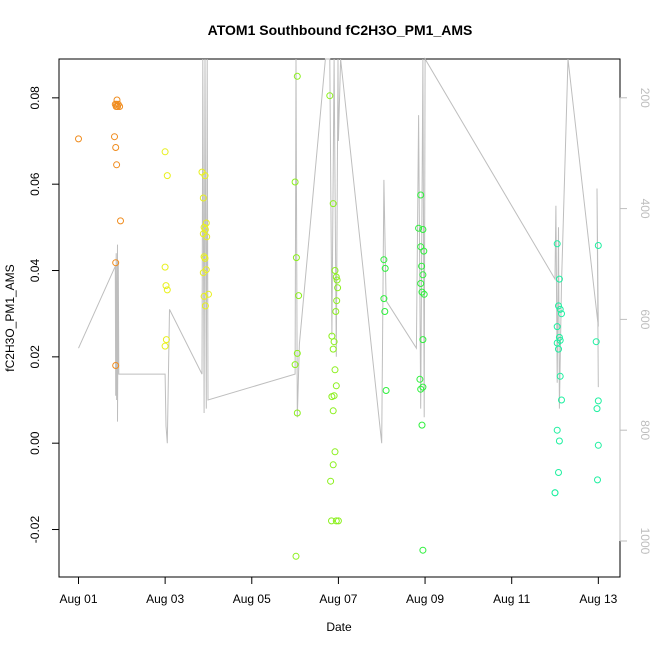 Image resolution: width=650 pixels, height=650 pixels. What do you see at coordinates (35, 357) in the screenshot?
I see `y-tick-label: 0.02` at bounding box center [35, 357].